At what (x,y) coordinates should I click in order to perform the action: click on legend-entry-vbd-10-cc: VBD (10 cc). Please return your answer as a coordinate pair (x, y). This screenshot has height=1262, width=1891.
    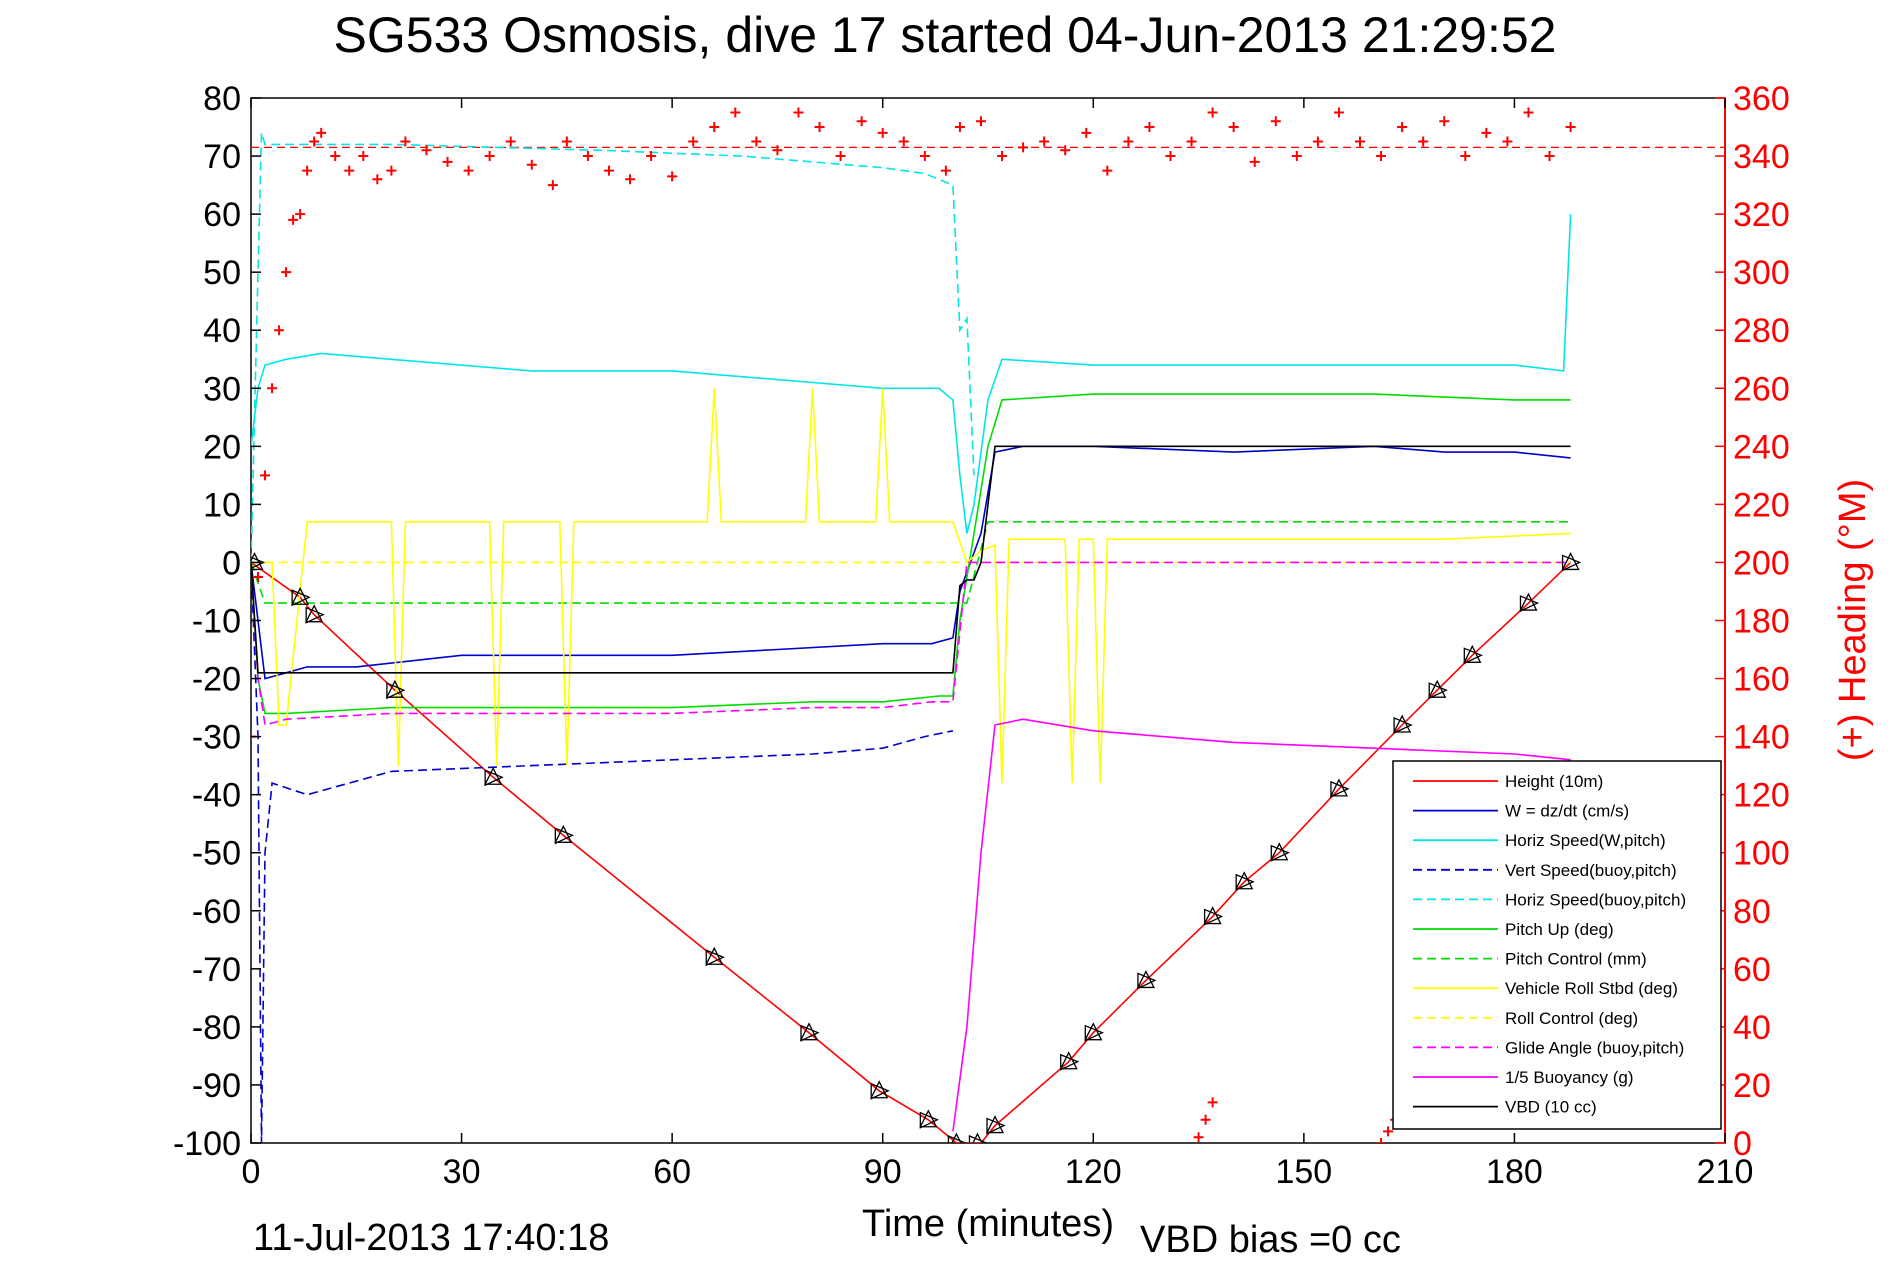
    Looking at the image, I should click on (1505, 1107).